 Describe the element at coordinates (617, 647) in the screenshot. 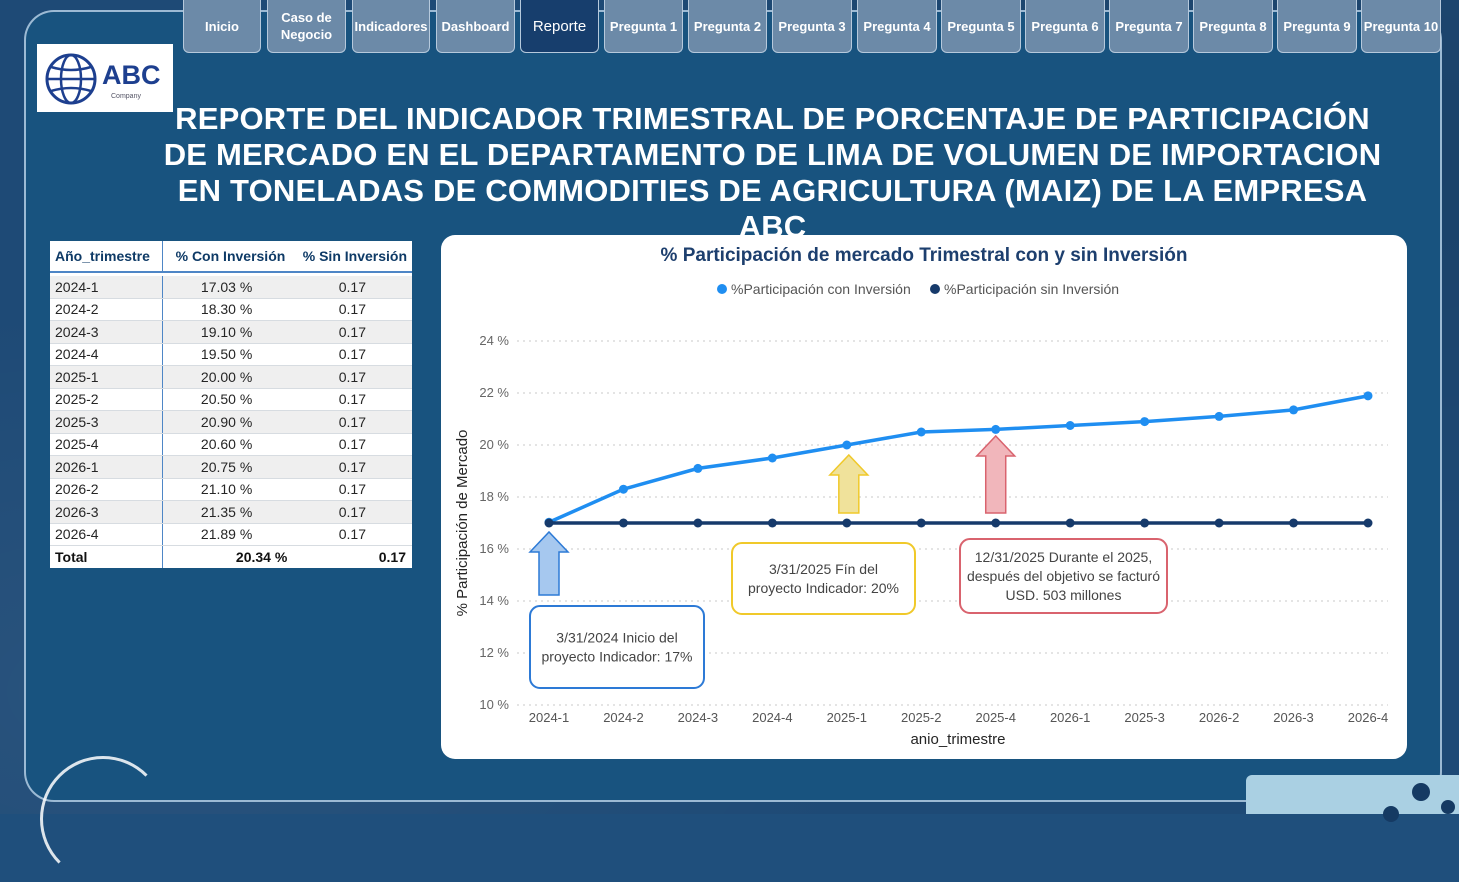

I see `annotation-inicio-box` at that location.